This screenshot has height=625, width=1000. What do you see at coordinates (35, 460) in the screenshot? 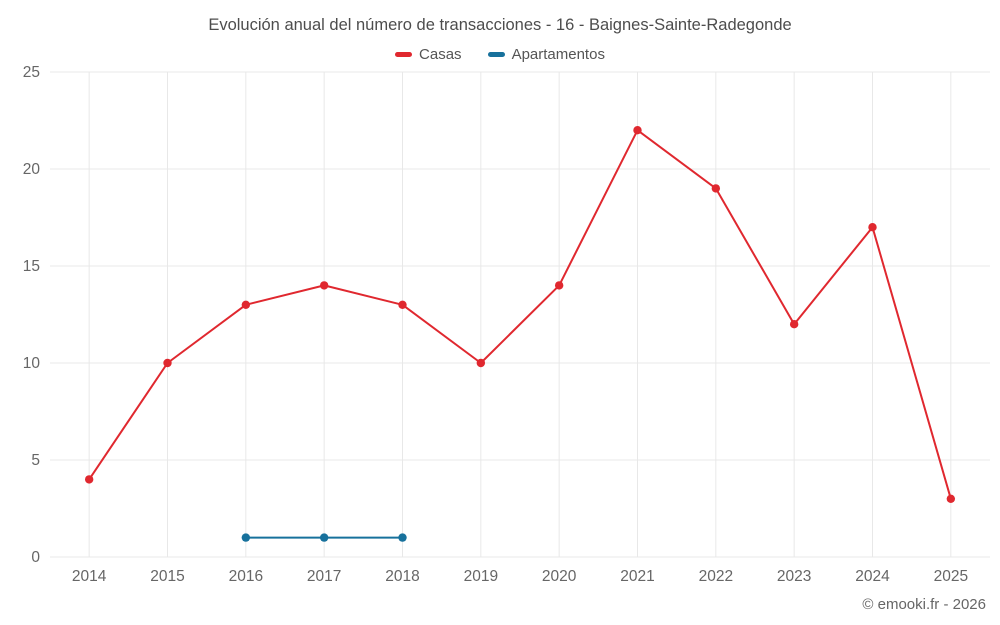
I see `y-tick-label: 5` at bounding box center [35, 460].